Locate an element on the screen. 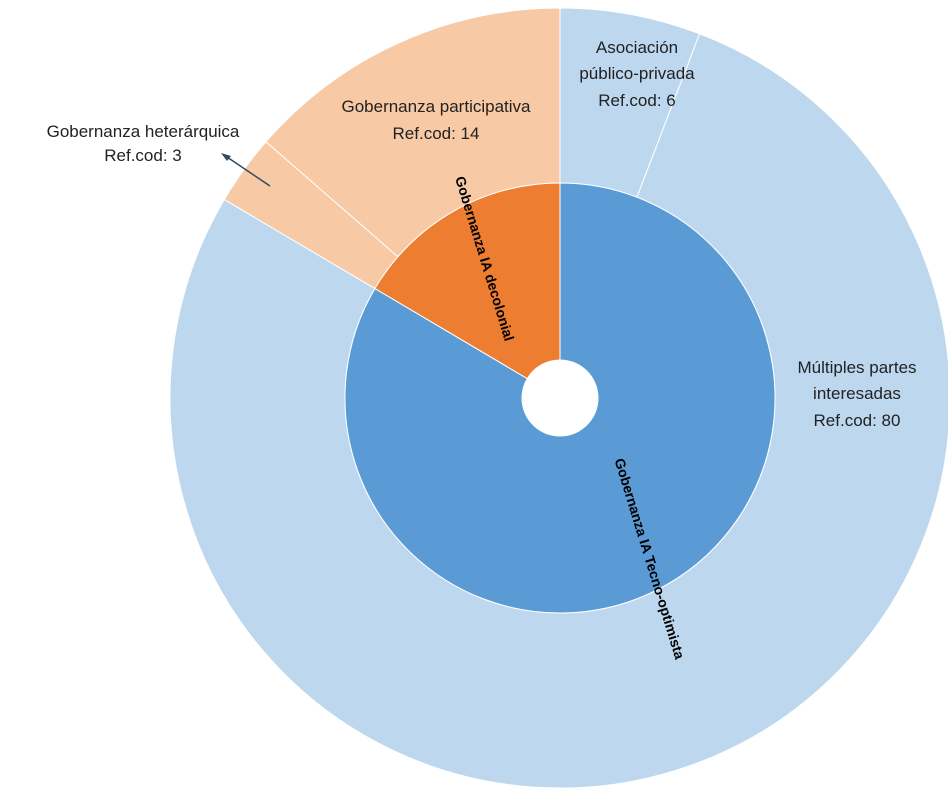  label-asociacion-line2: público-privada is located at coordinates (637, 73).